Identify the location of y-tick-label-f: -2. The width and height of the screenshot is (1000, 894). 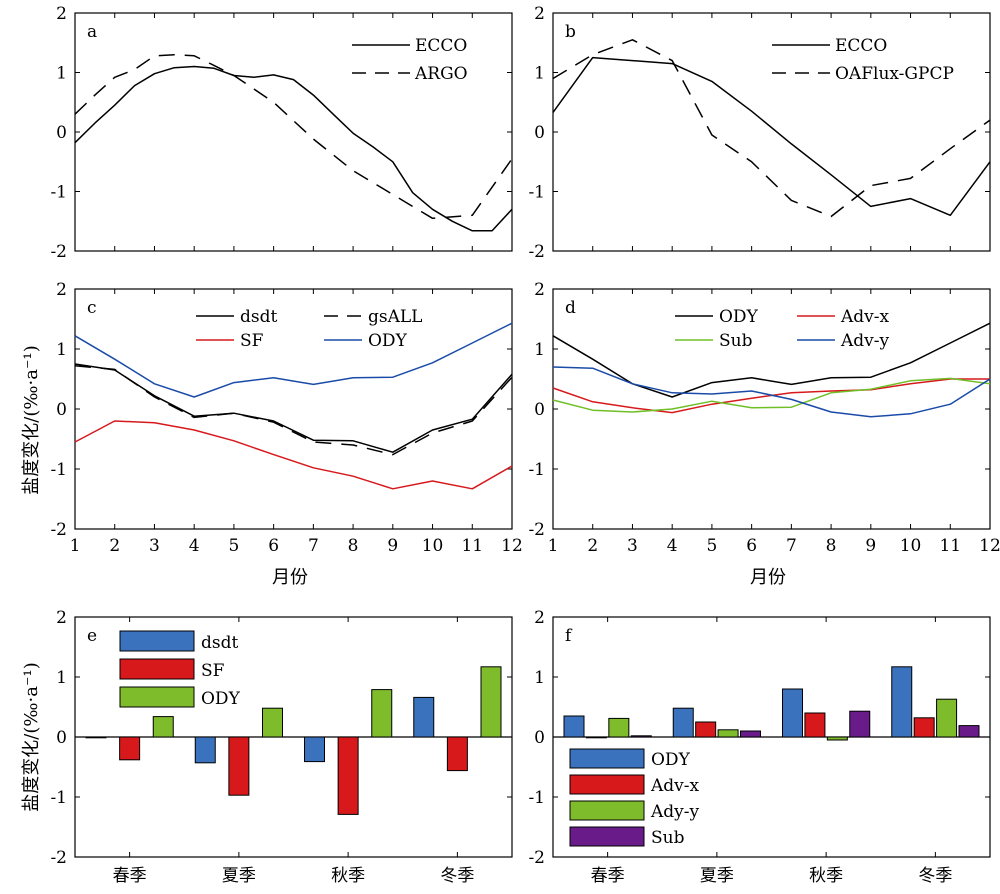
(536, 858).